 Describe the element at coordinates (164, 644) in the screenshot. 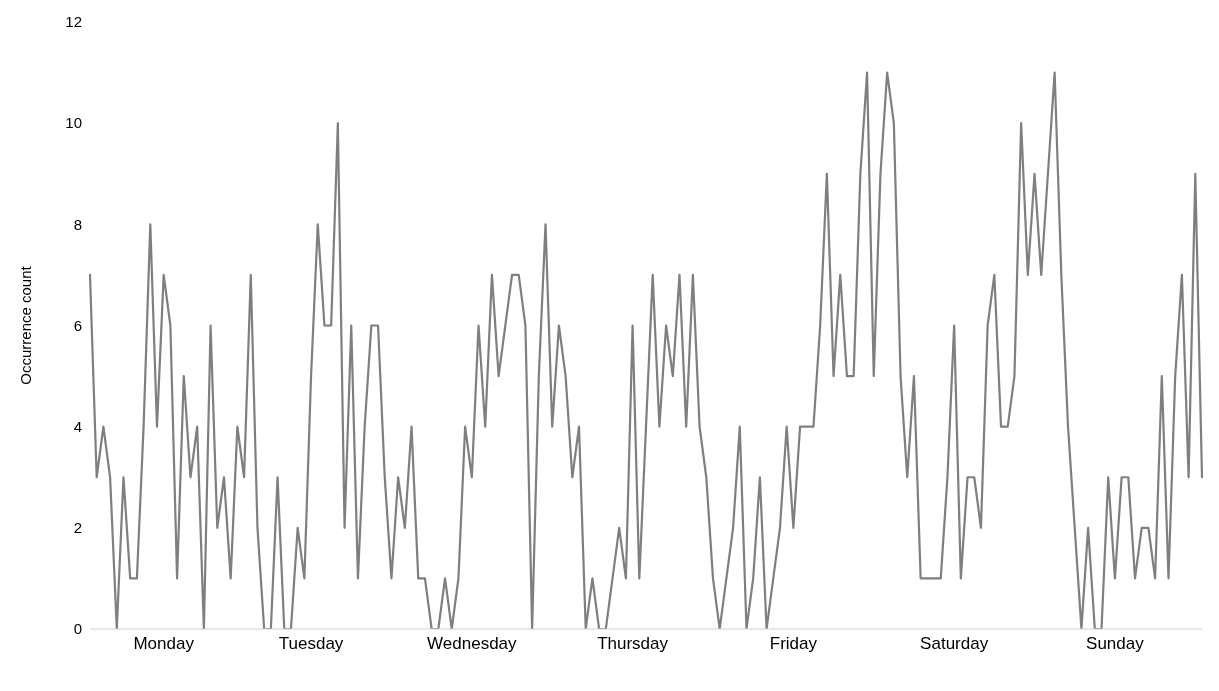

I see `x-tick-label: Monday` at that location.